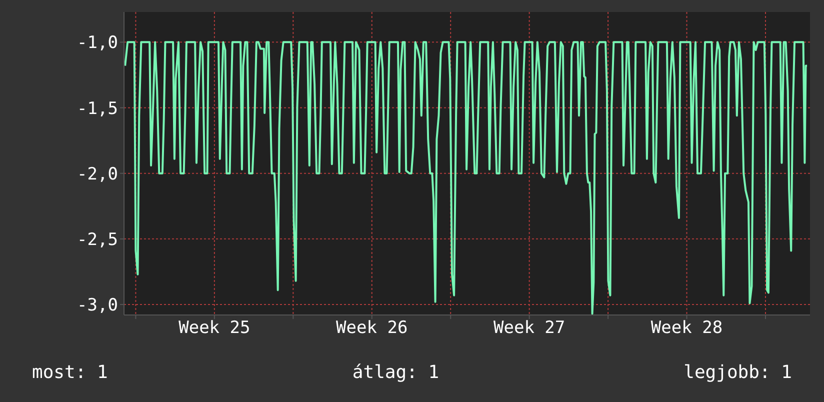  I want to click on y-tick-label: -1,5, so click(97, 108).